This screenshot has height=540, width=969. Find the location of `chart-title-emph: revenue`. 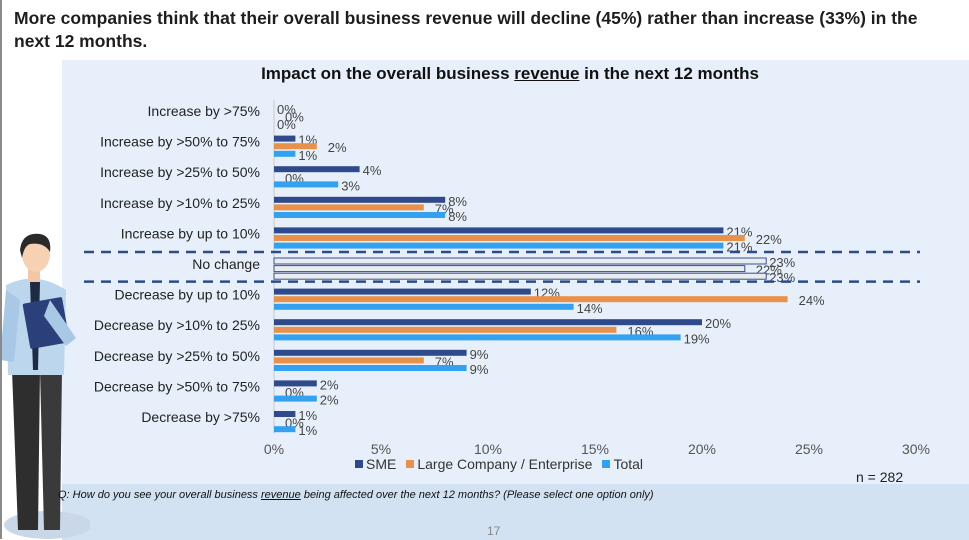

chart-title-emph: revenue is located at coordinates (547, 73).